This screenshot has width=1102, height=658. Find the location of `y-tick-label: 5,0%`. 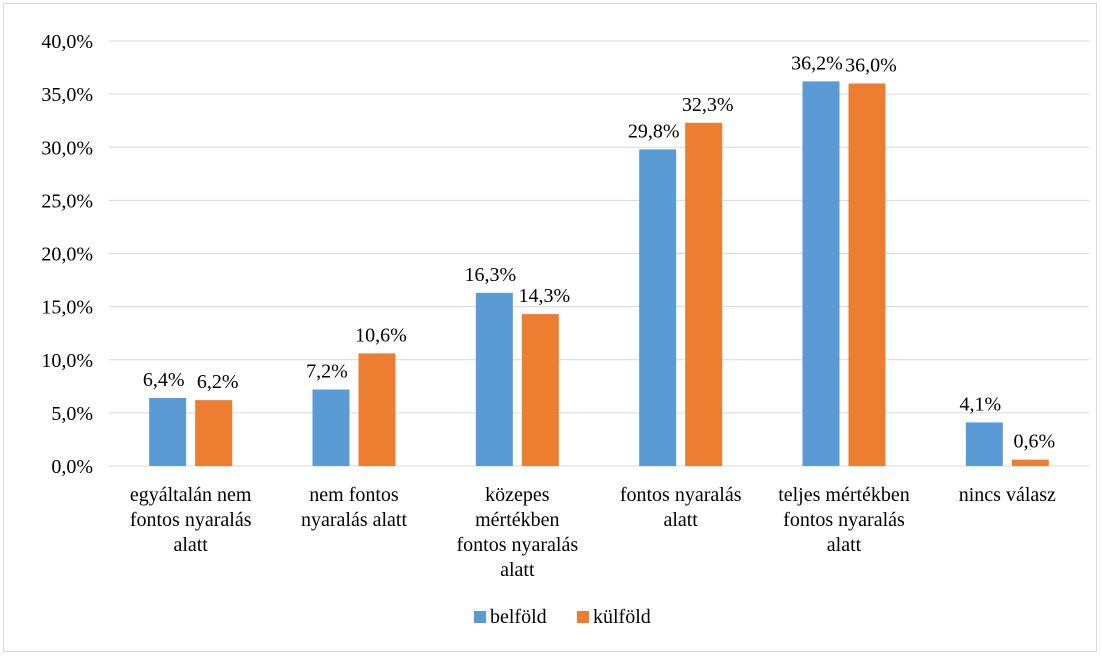

y-tick-label: 5,0% is located at coordinates (72, 414).